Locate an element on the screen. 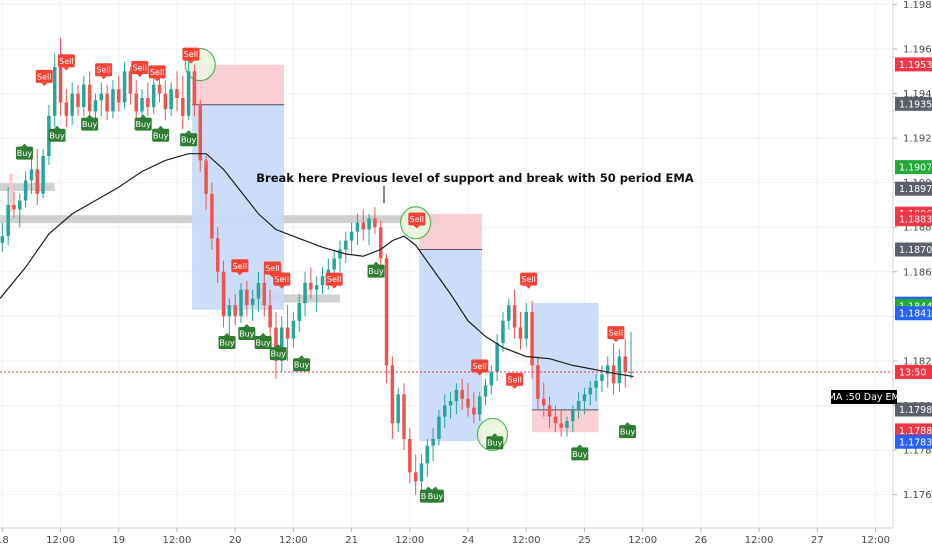 Image resolution: width=932 pixels, height=550 pixels. price-tag-label: 13:50 is located at coordinates (912, 373).